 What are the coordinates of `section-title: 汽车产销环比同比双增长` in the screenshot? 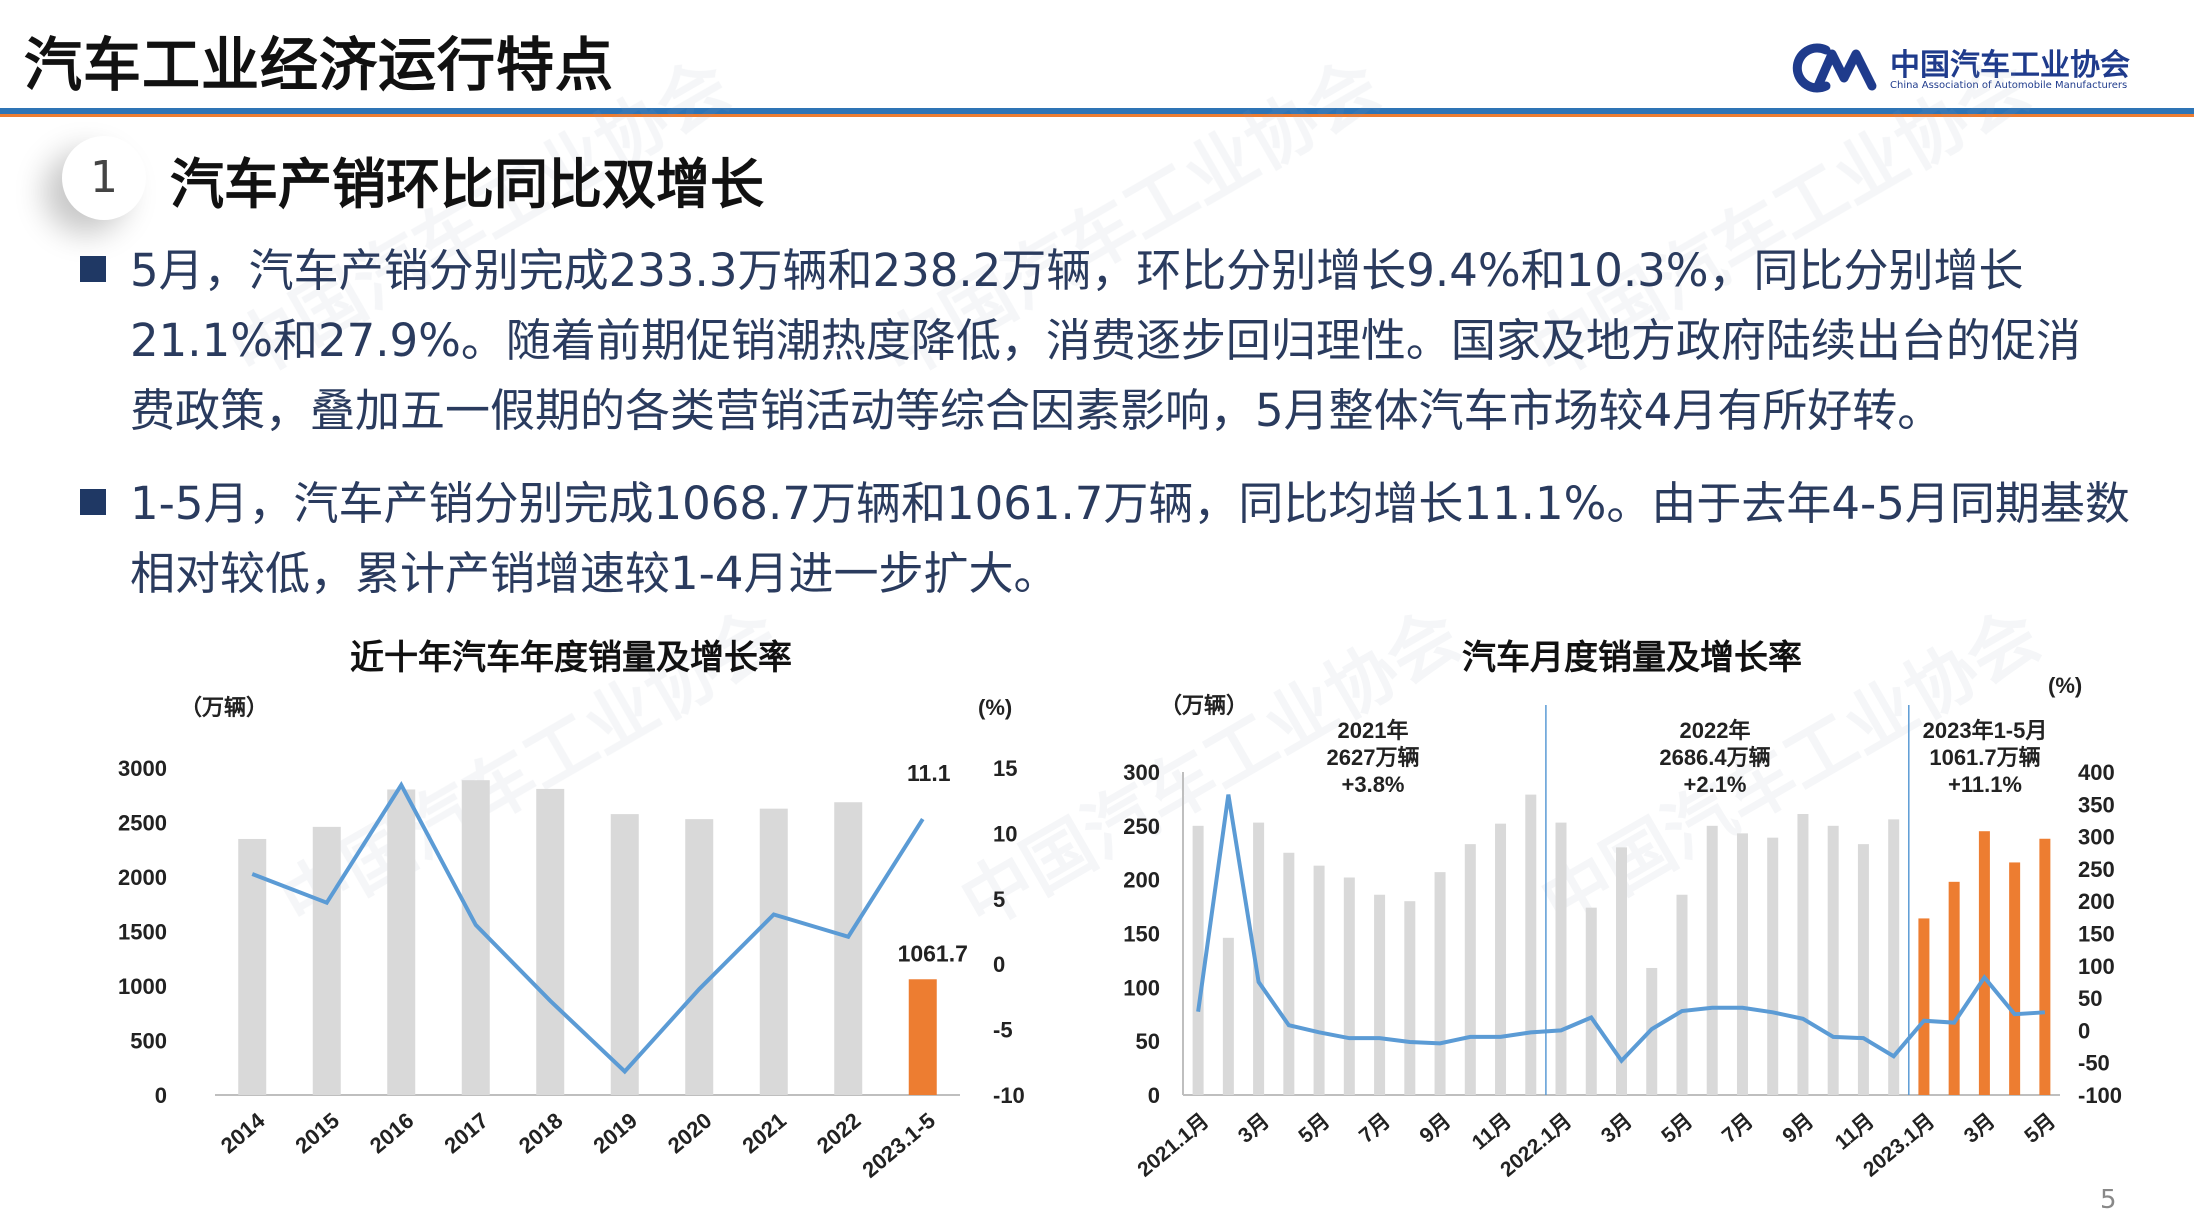 It's located at (467, 184).